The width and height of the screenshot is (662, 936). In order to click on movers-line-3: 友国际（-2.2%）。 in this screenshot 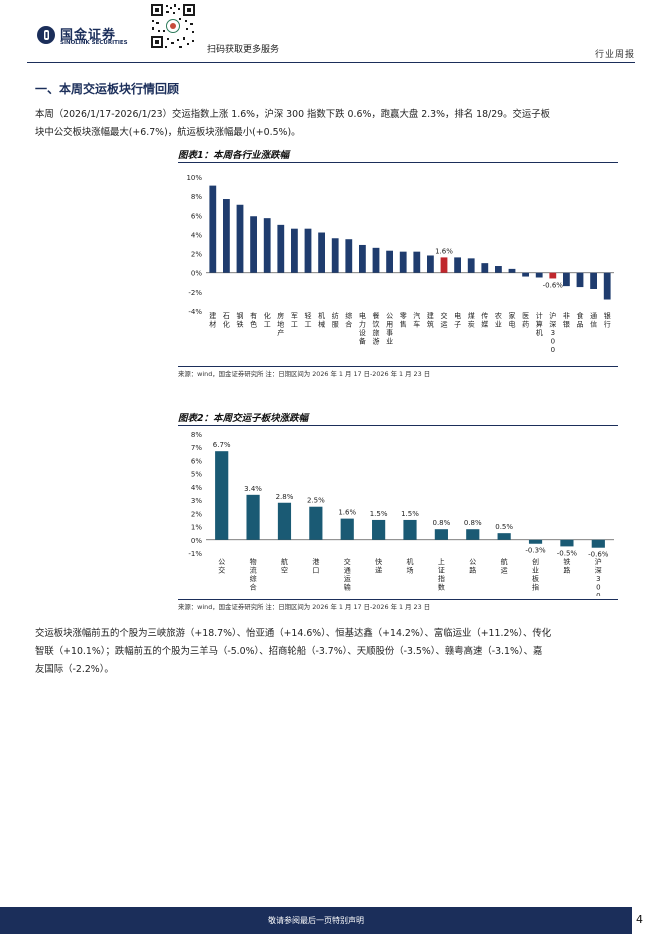, I will do `click(74, 669)`.